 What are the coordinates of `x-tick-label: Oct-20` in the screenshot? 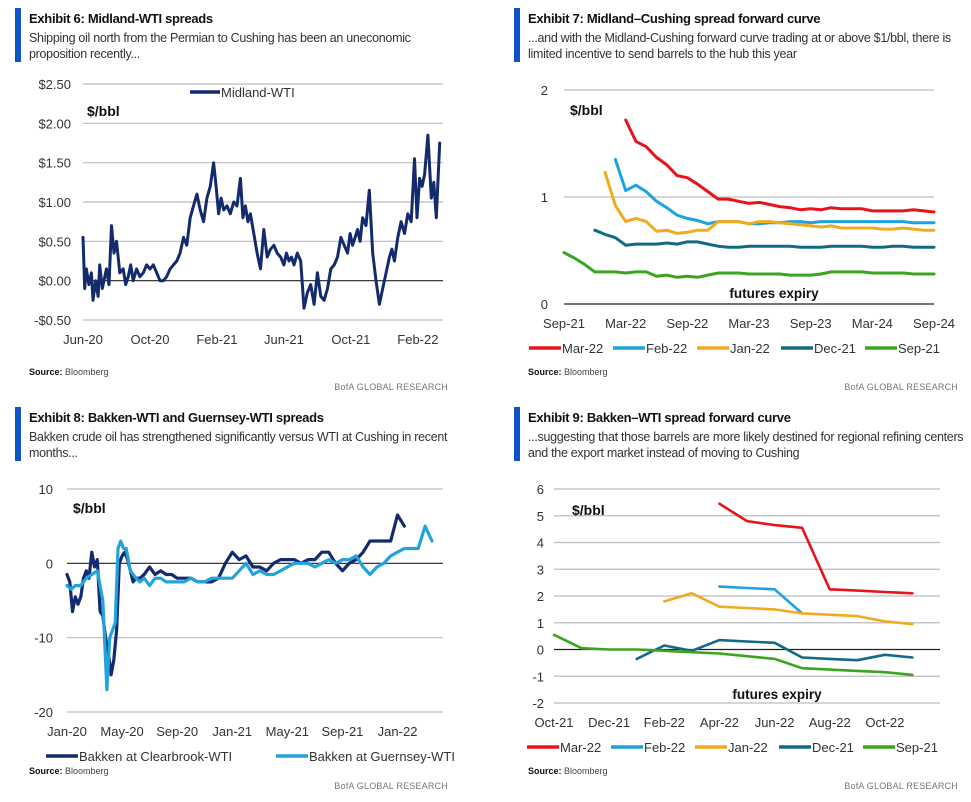 It's located at (149, 339).